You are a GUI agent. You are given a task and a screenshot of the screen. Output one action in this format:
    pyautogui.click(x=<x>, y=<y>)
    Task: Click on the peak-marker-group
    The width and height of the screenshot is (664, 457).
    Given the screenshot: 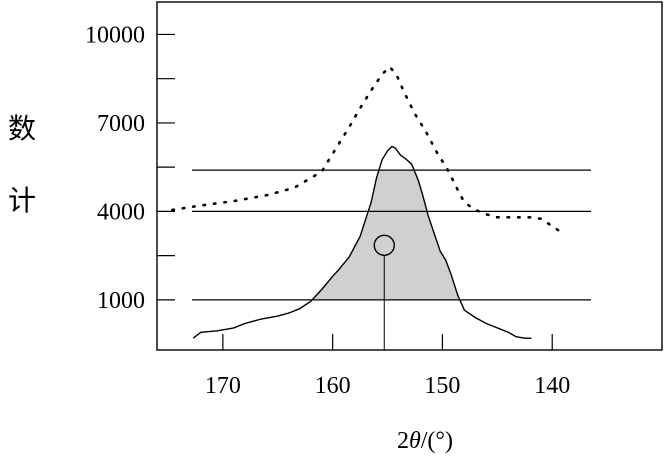 What is the action you would take?
    pyautogui.click(x=384, y=292)
    